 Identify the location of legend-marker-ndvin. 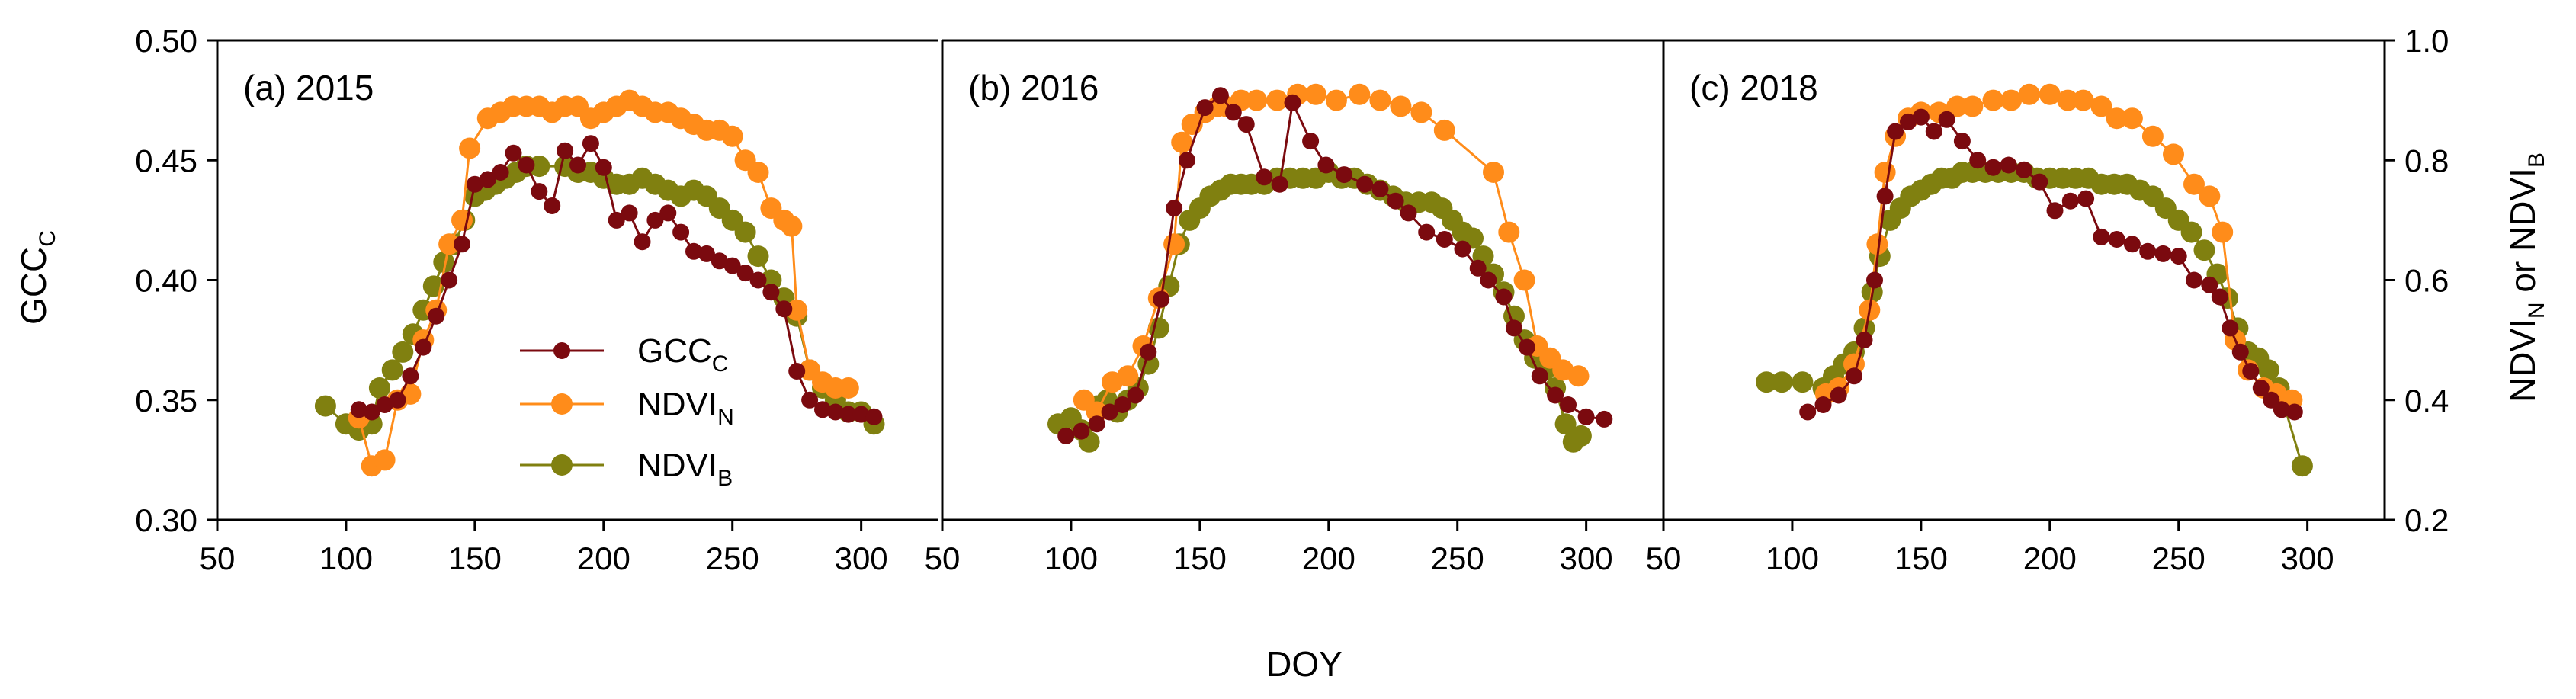
(562, 404).